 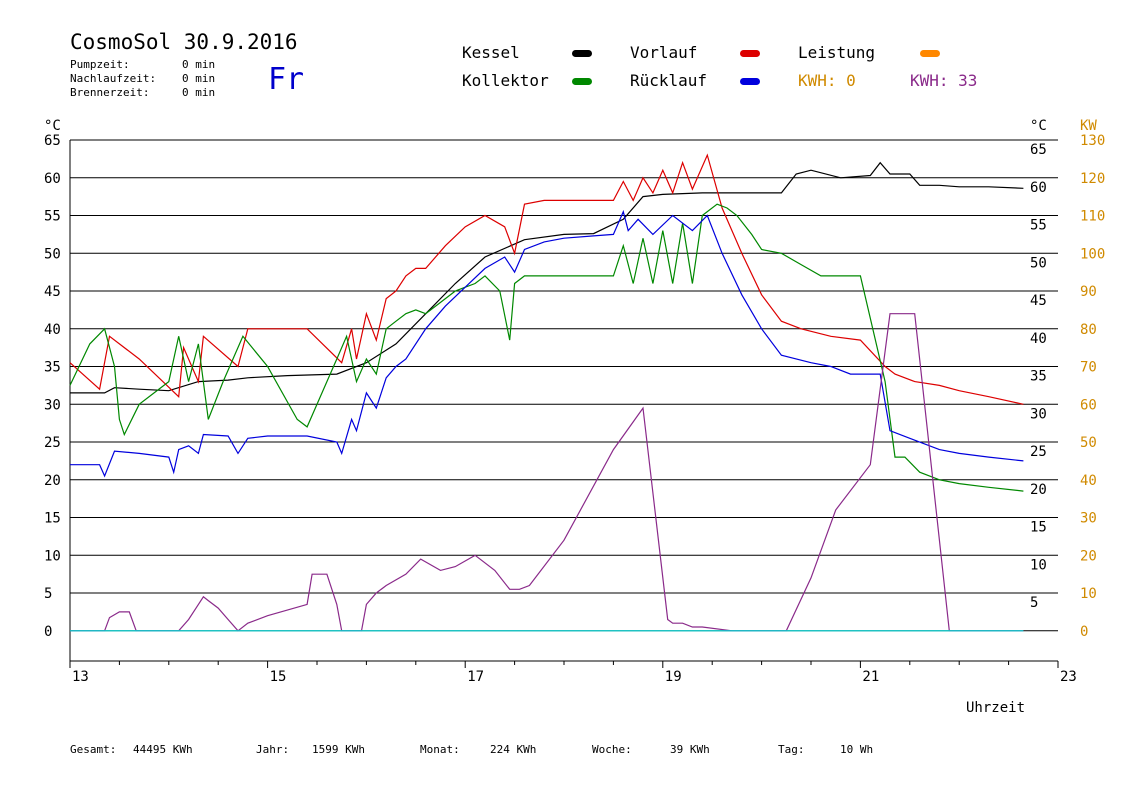 I want to click on legend-vorlauf-swatch, so click(x=750, y=53).